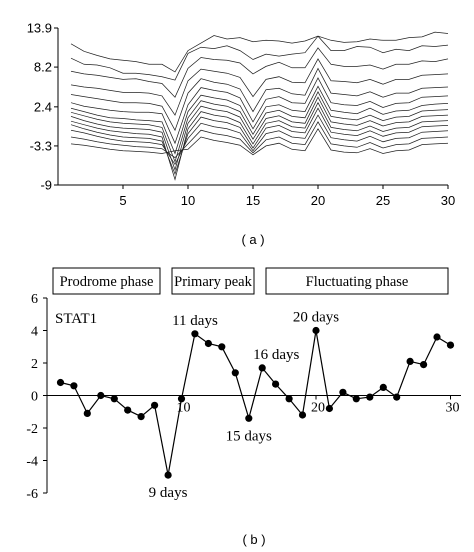 The width and height of the screenshot is (474, 552). I want to click on panel-a-x-tick-label: 10, so click(188, 200).